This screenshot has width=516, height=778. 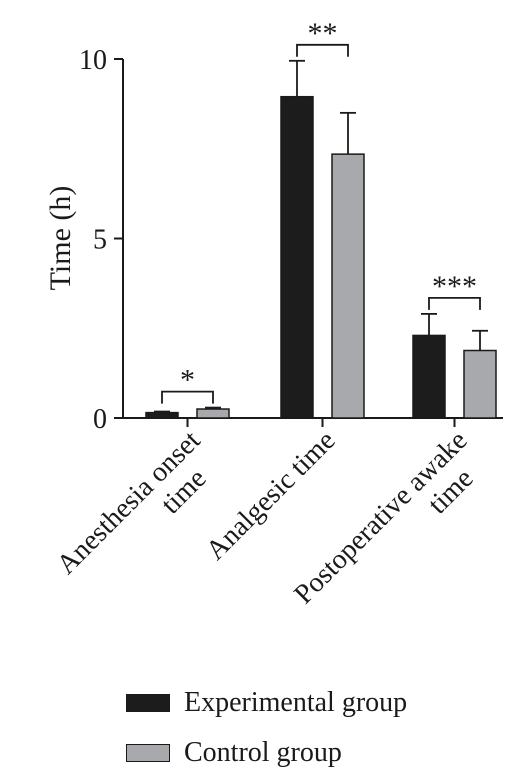 What do you see at coordinates (454, 286) in the screenshot?
I see `significance-label: ***` at bounding box center [454, 286].